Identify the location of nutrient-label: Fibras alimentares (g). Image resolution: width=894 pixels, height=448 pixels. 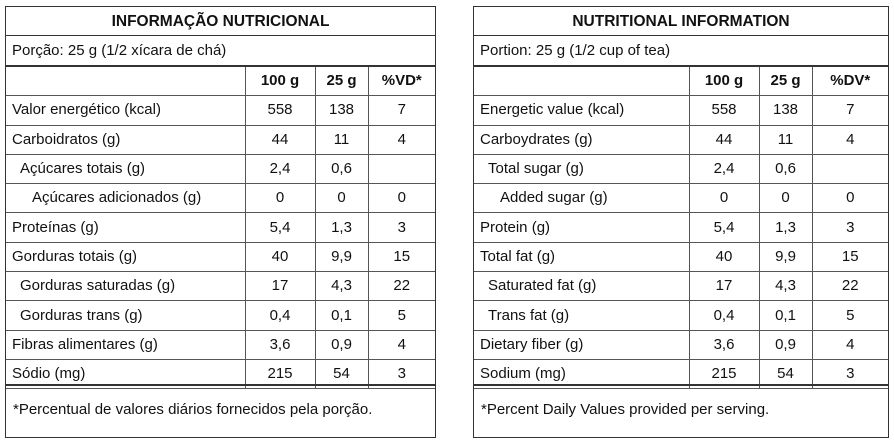
(126, 344).